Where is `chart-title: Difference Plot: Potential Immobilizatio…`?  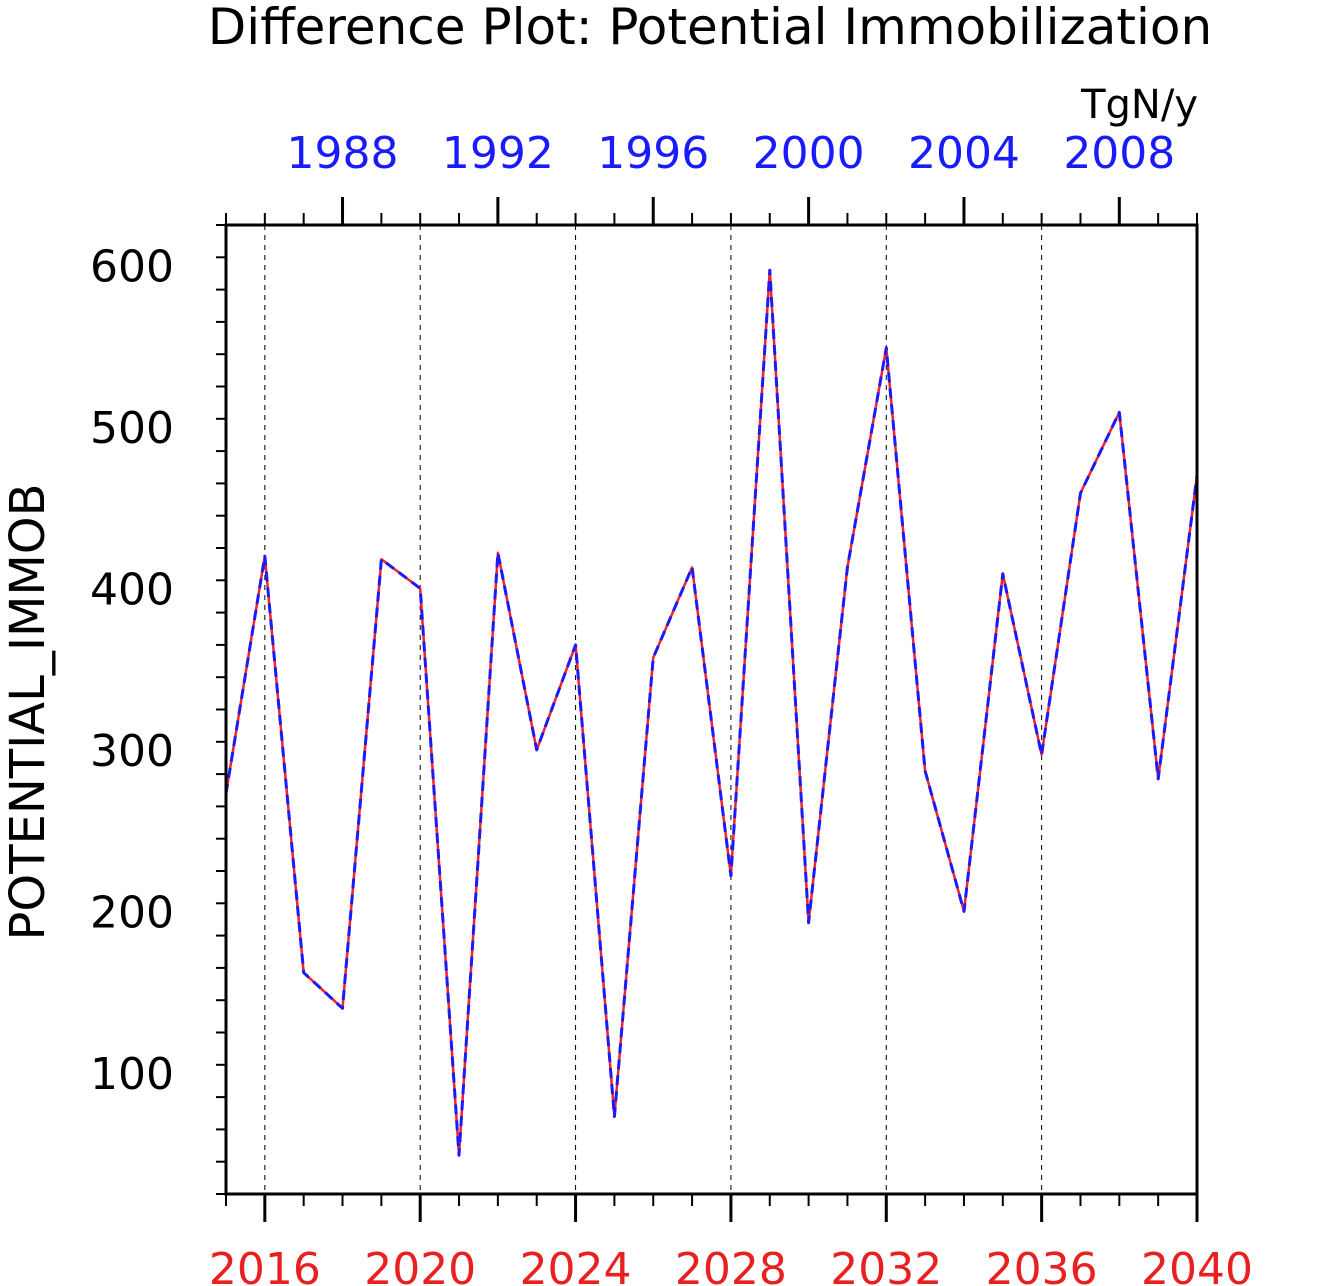
chart-title: Difference Plot: Potential Immobilizatio… is located at coordinates (710, 28).